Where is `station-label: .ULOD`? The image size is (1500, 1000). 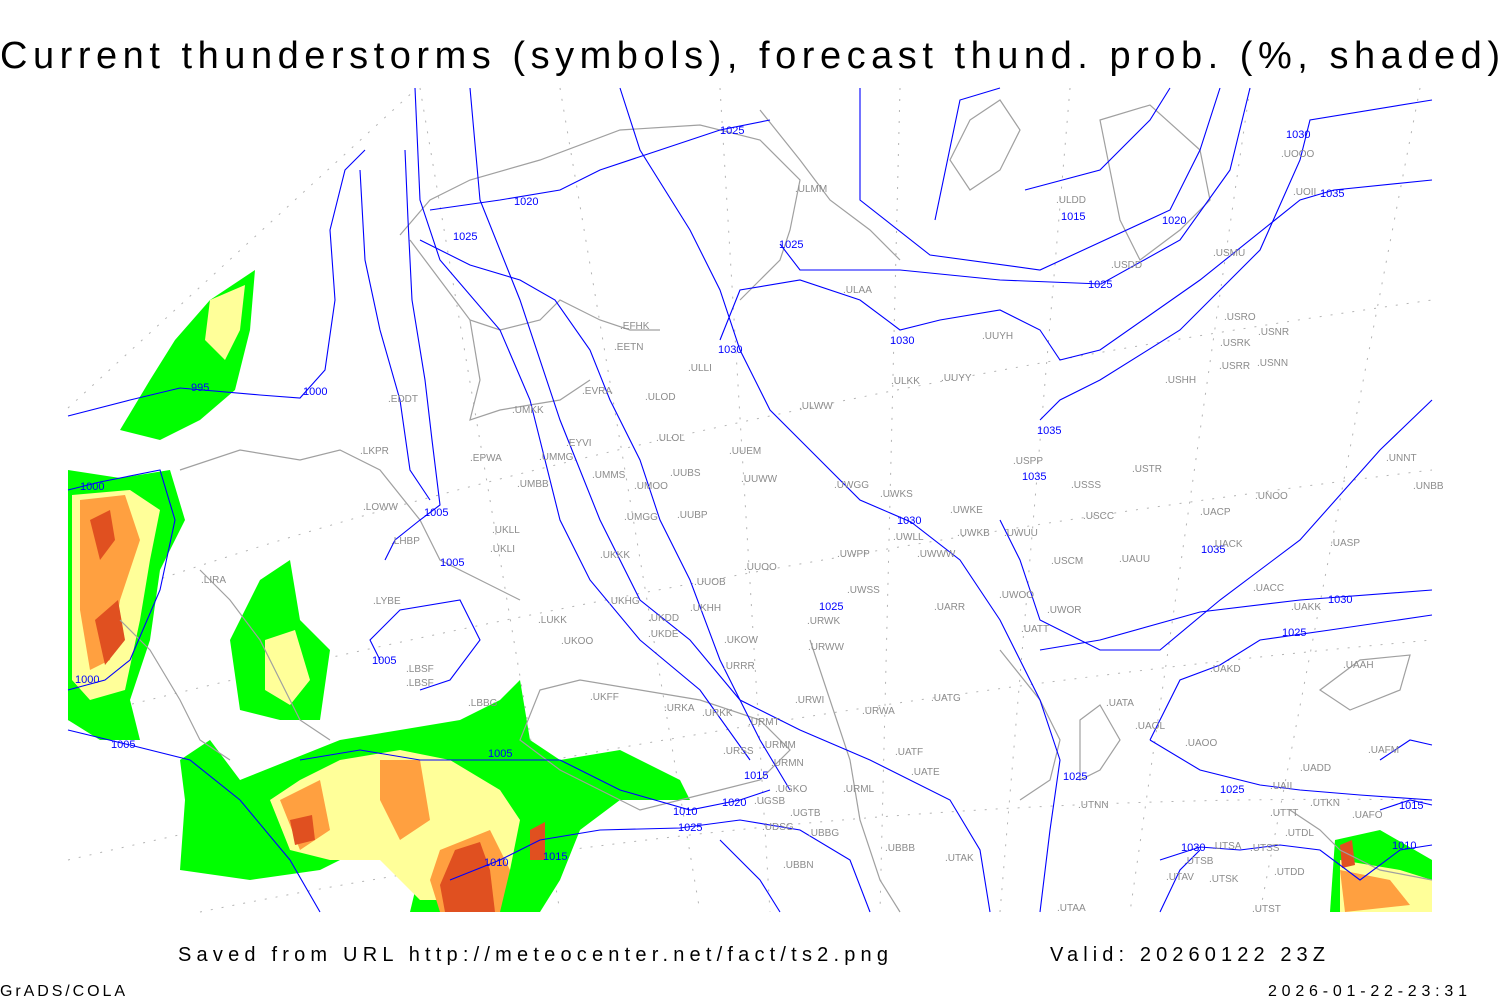
station-label: .ULOD is located at coordinates (660, 397).